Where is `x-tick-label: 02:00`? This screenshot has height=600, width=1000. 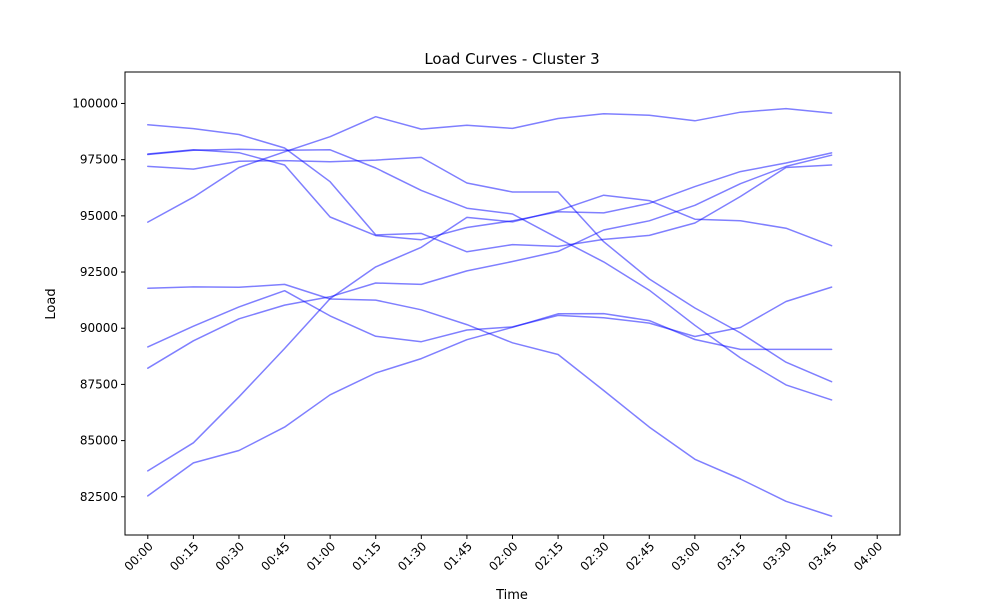 x-tick-label: 02:00 is located at coordinates (503, 556).